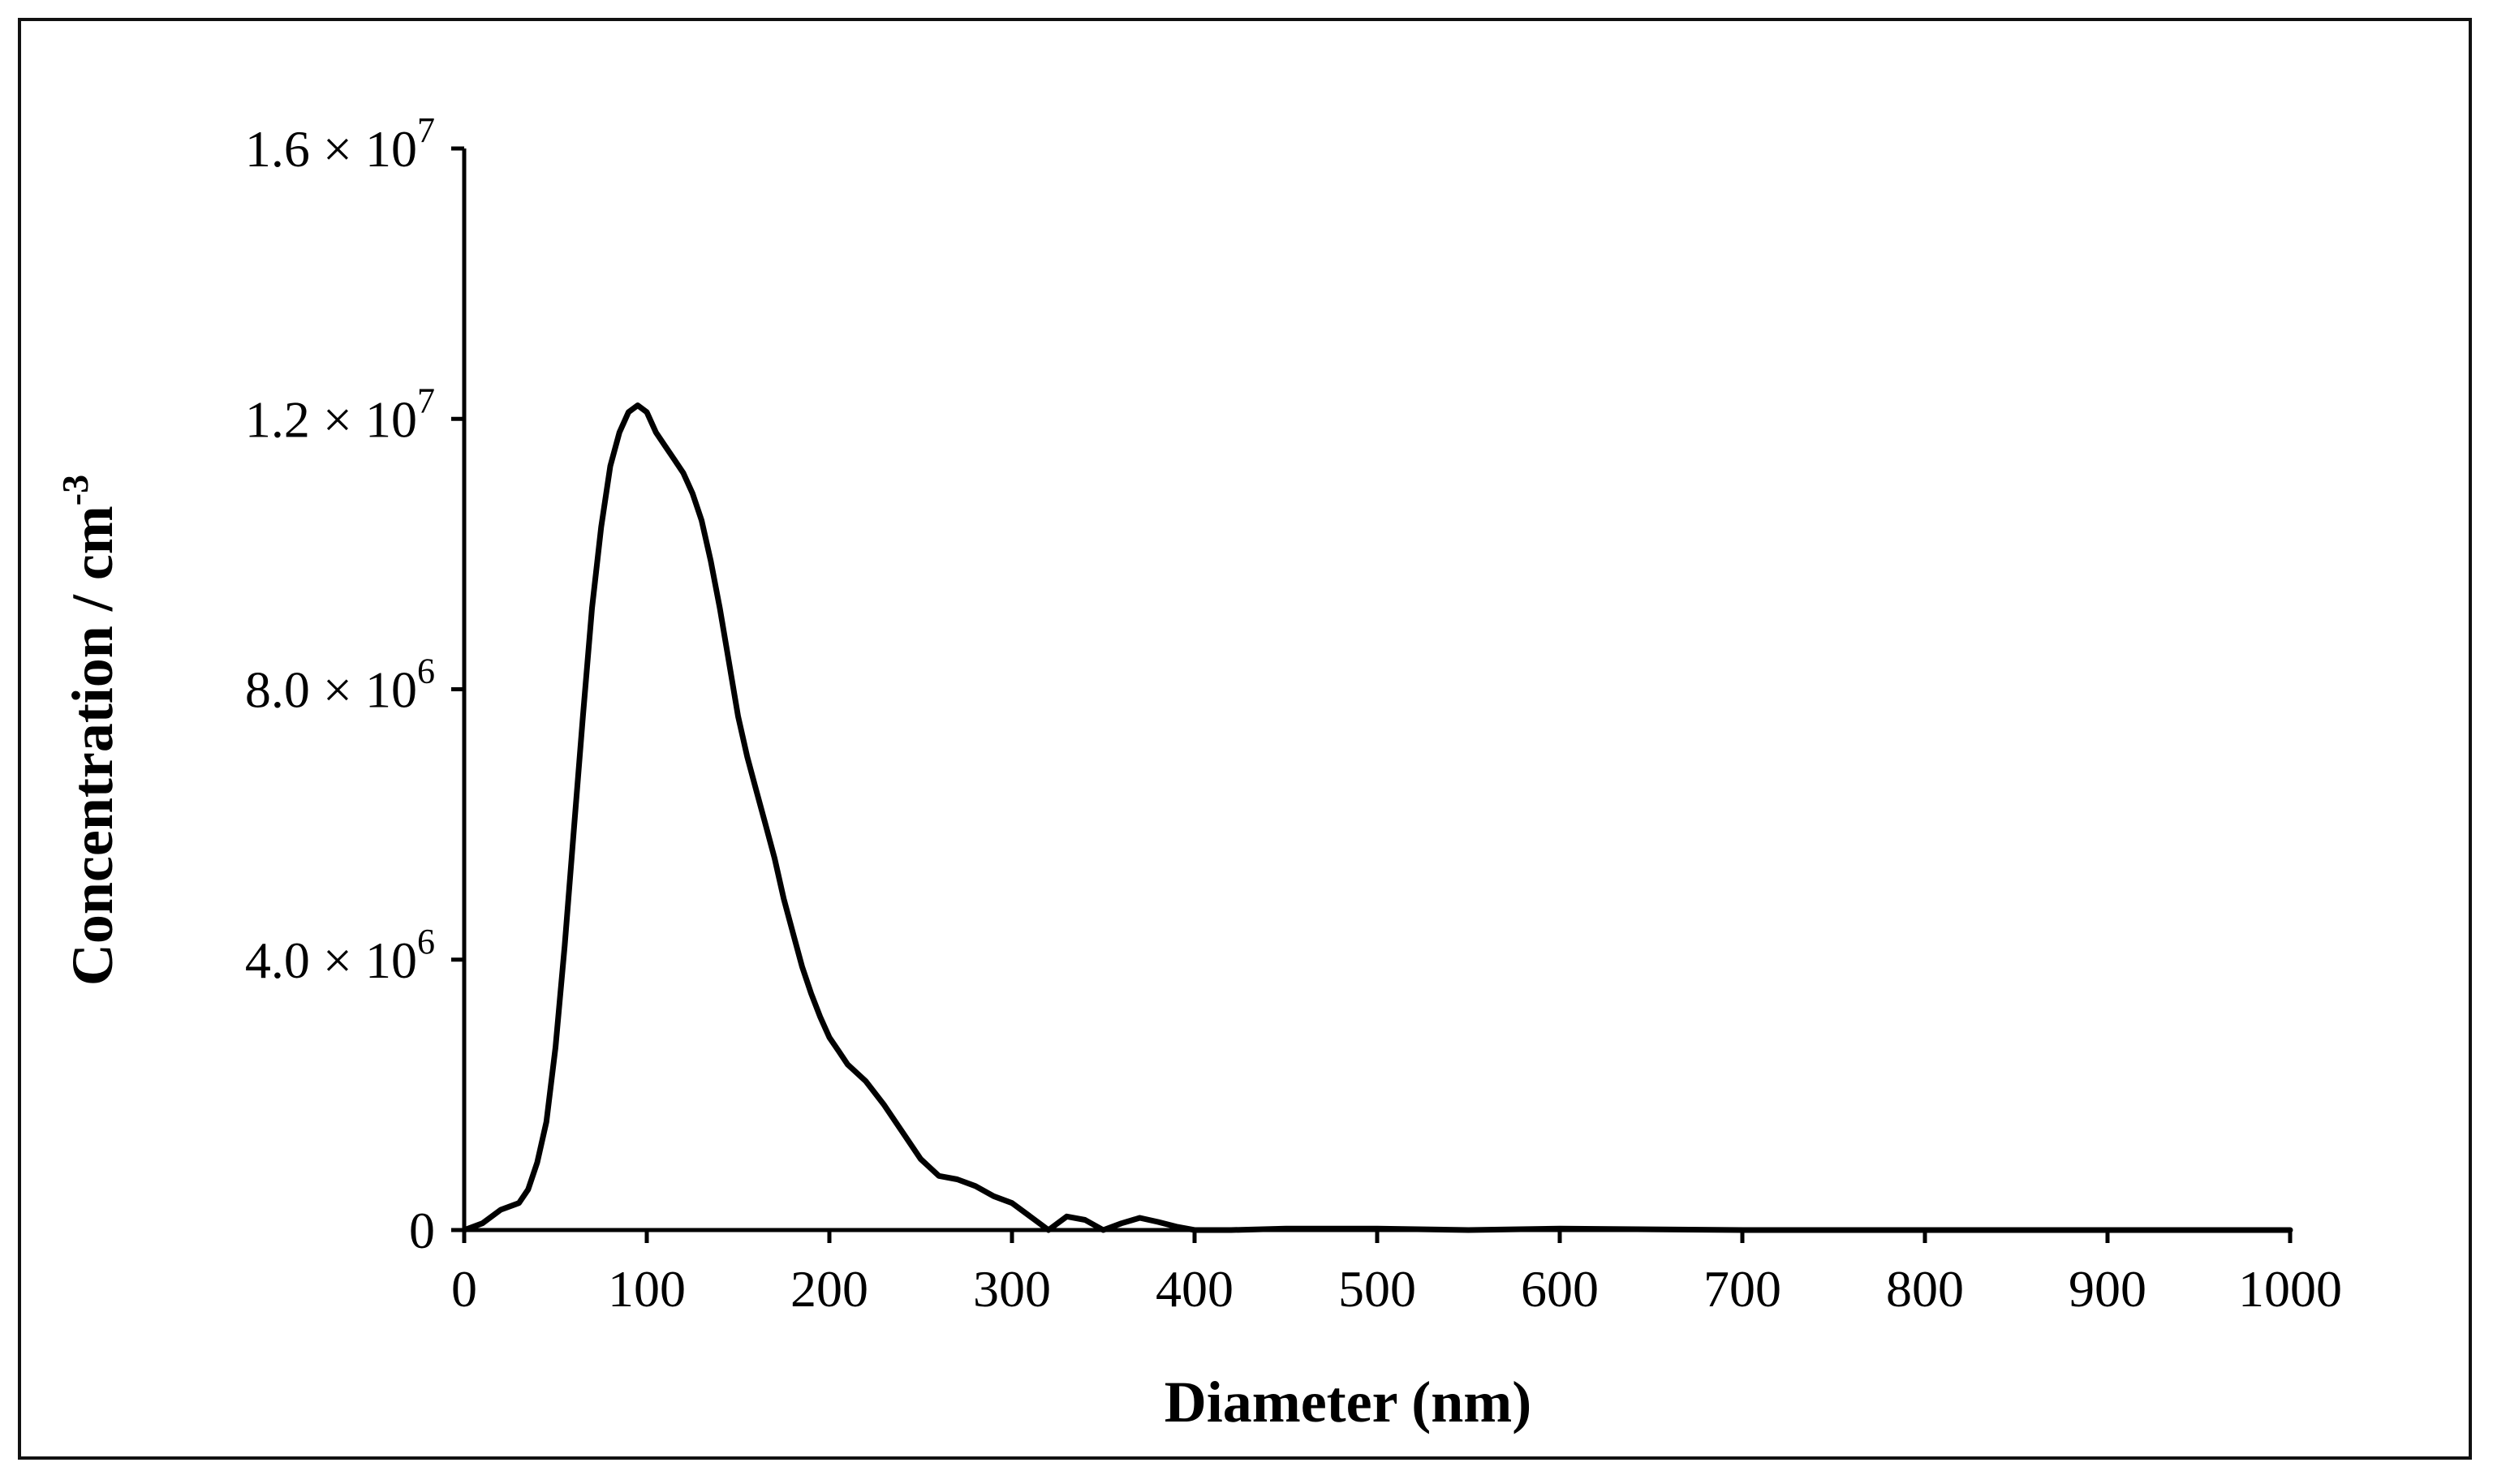 The image size is (2493, 1484). I want to click on y-tick-label: 1.2 × 10⁷, so click(340, 415).